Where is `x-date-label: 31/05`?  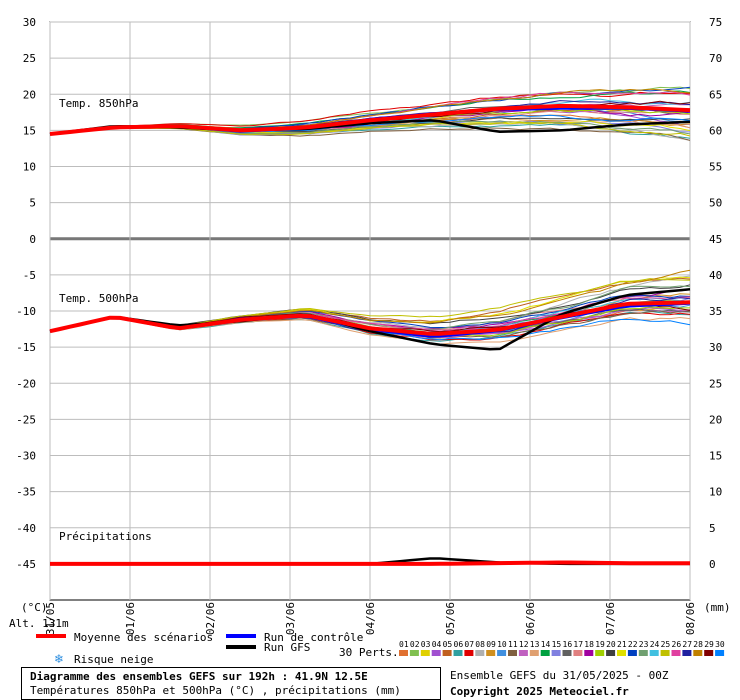 x-date-label: 31/05 is located at coordinates (50, 618).